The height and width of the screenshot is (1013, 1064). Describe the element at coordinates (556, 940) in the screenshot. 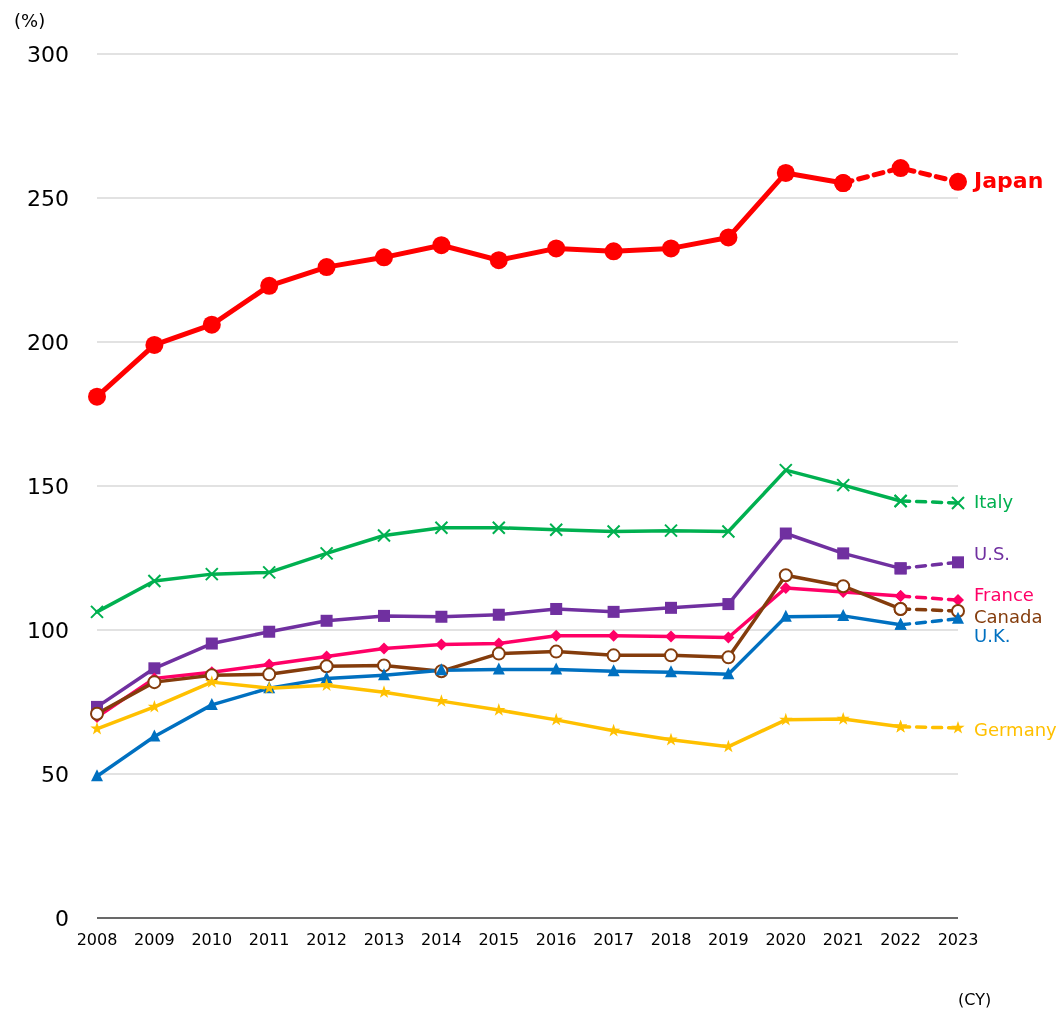

I see `x-tick-label: 2016` at that location.